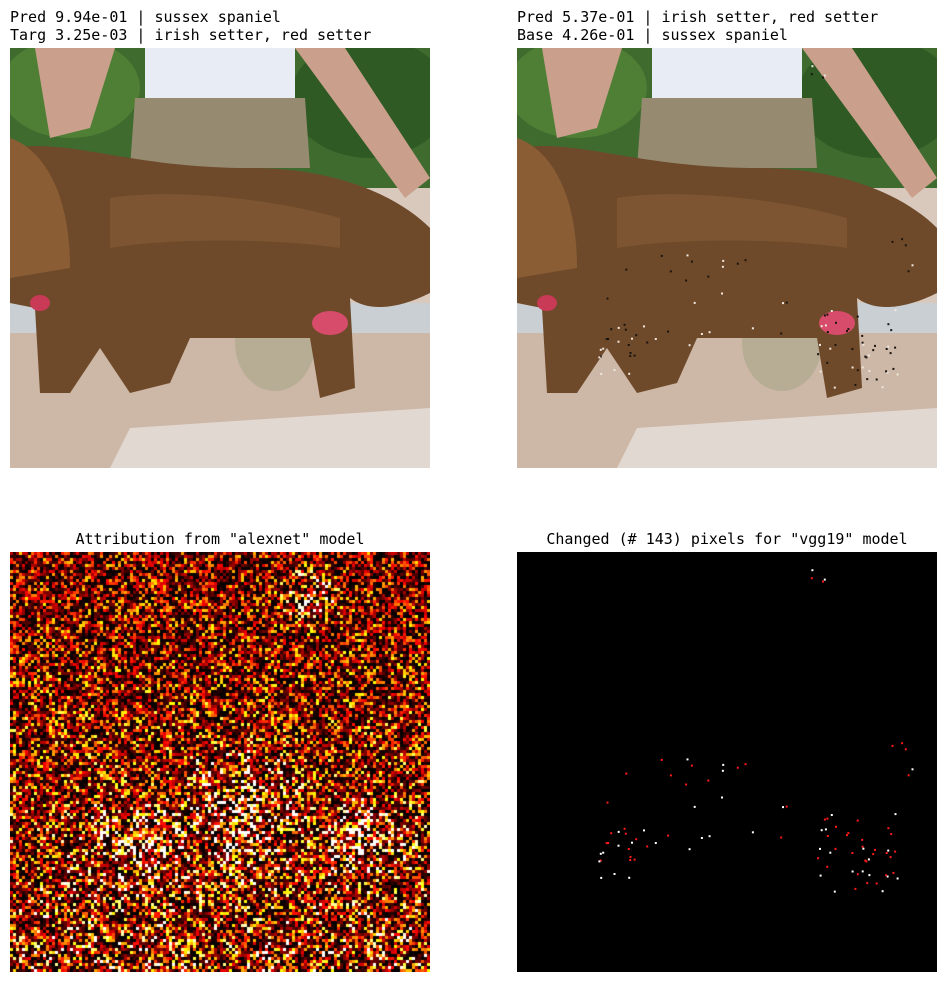  I want to click on original-target-line: Targ 3.25e-03 | irish setter, red setter, so click(191, 35).